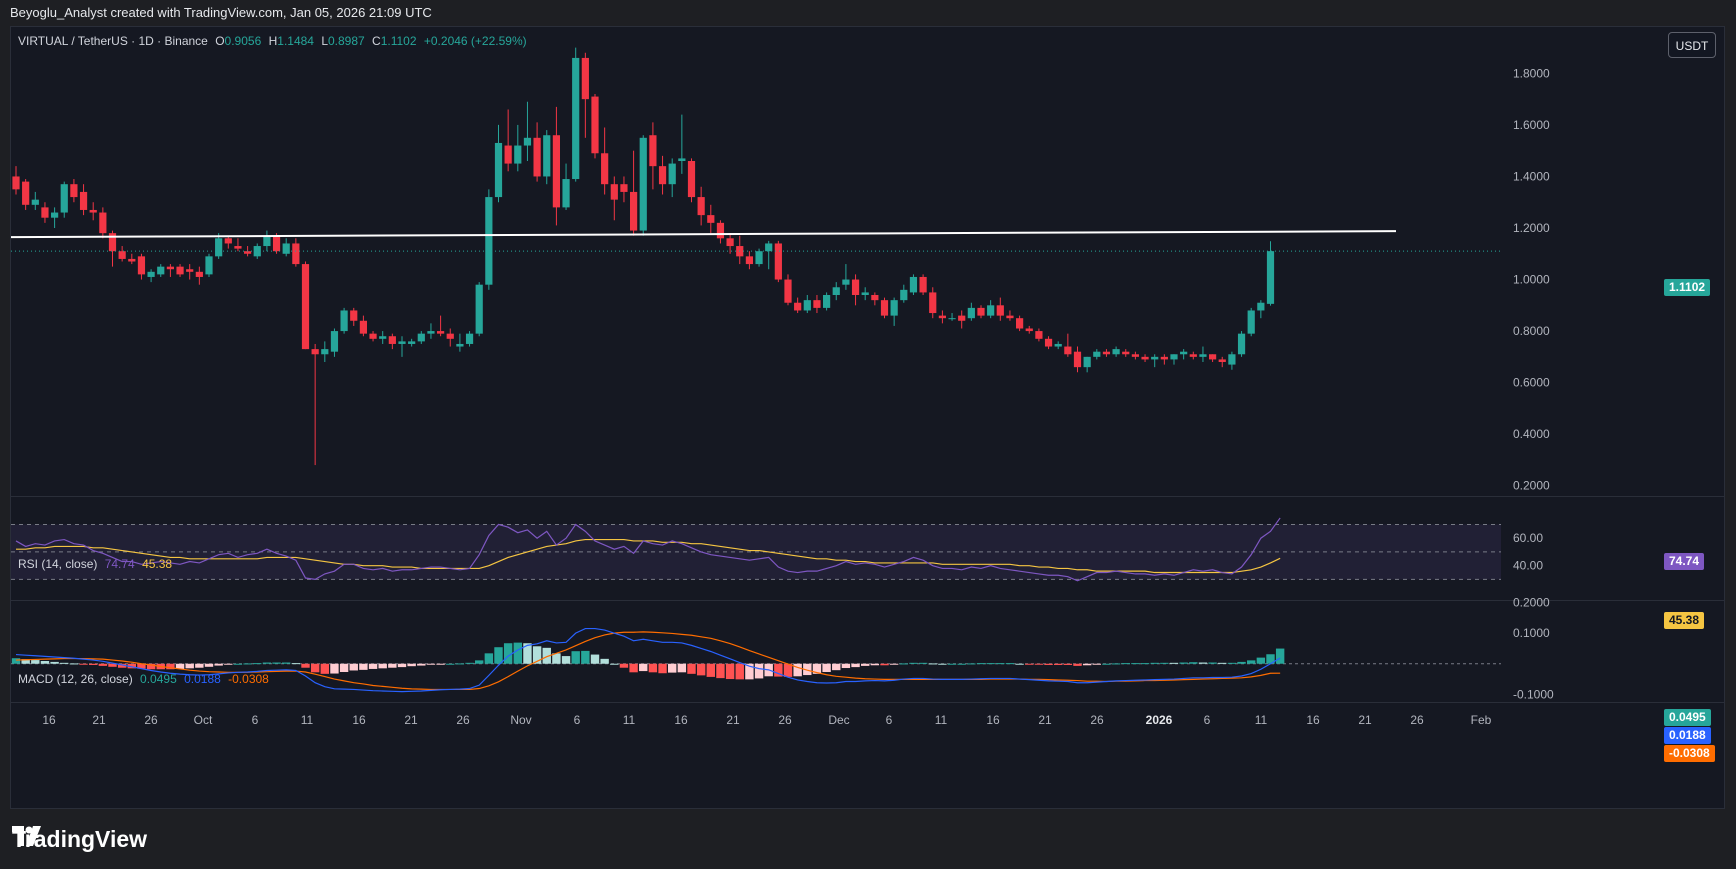 This screenshot has height=869, width=1736. I want to click on price-tick-label: 1.6000, so click(1531, 125).